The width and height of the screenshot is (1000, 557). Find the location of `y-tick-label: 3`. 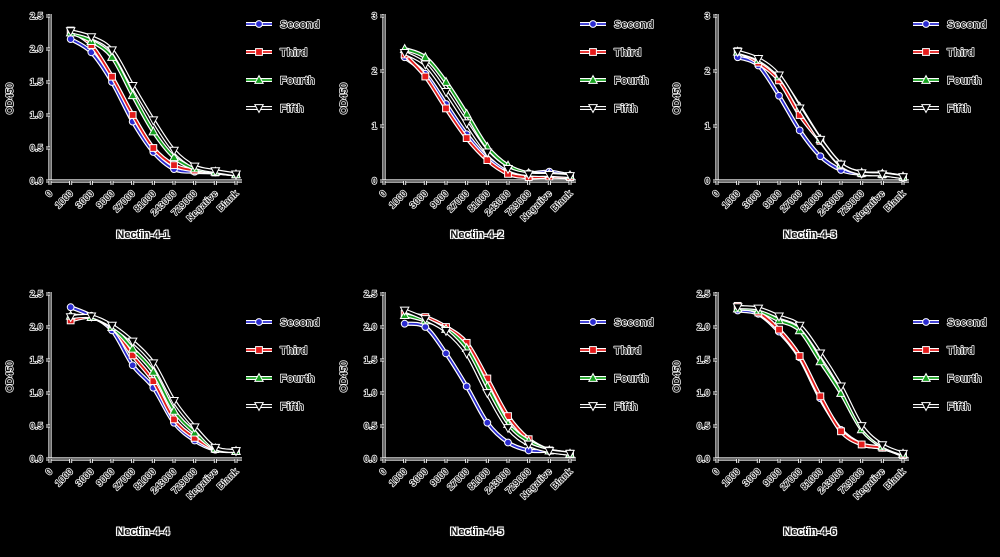

y-tick-label: 3 is located at coordinates (374, 16).